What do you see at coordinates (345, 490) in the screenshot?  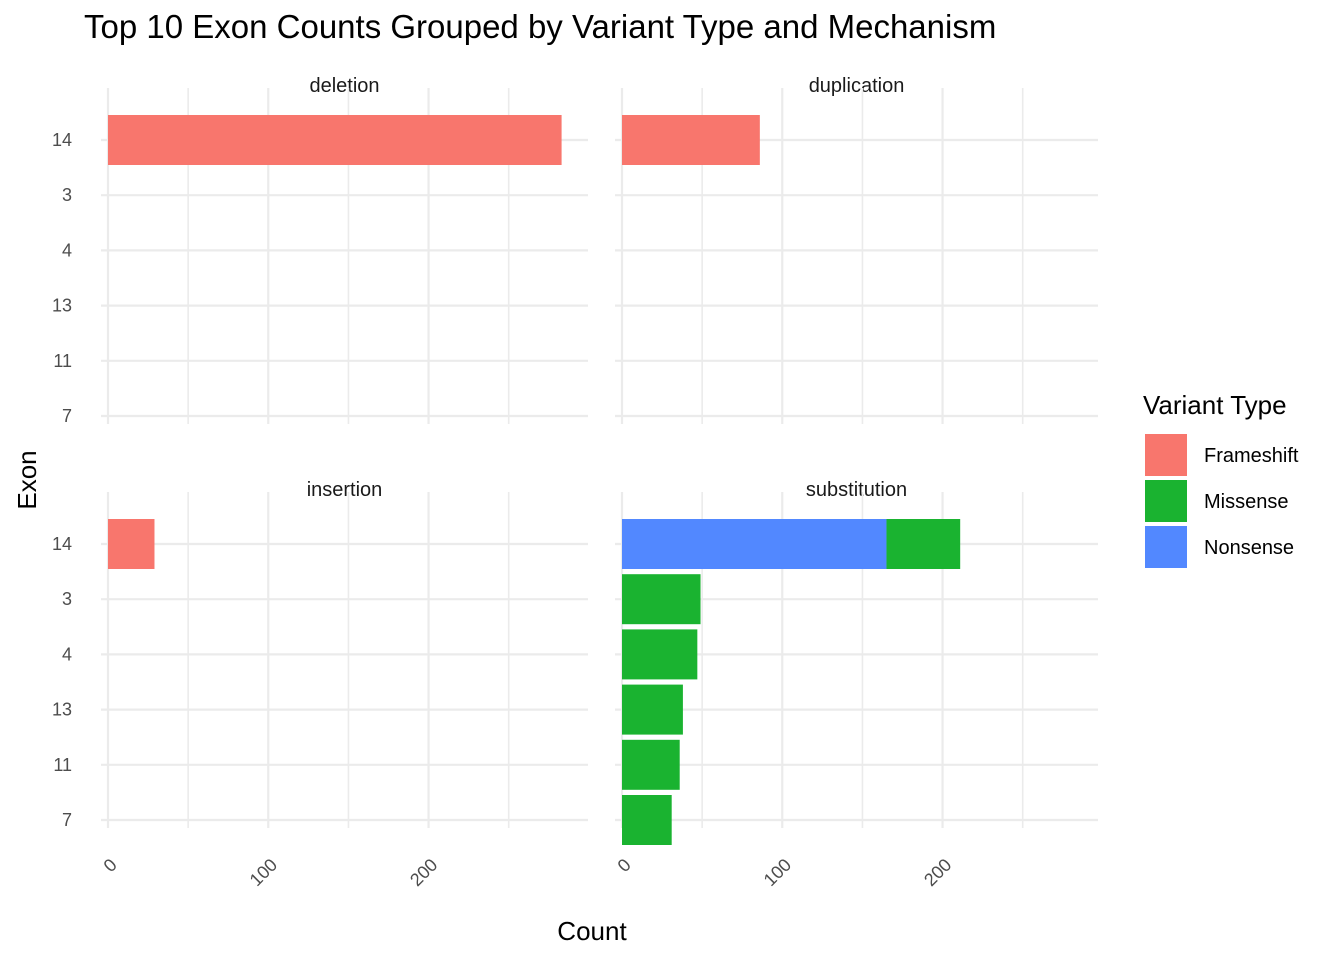 I see `strip-label: insertion` at bounding box center [345, 490].